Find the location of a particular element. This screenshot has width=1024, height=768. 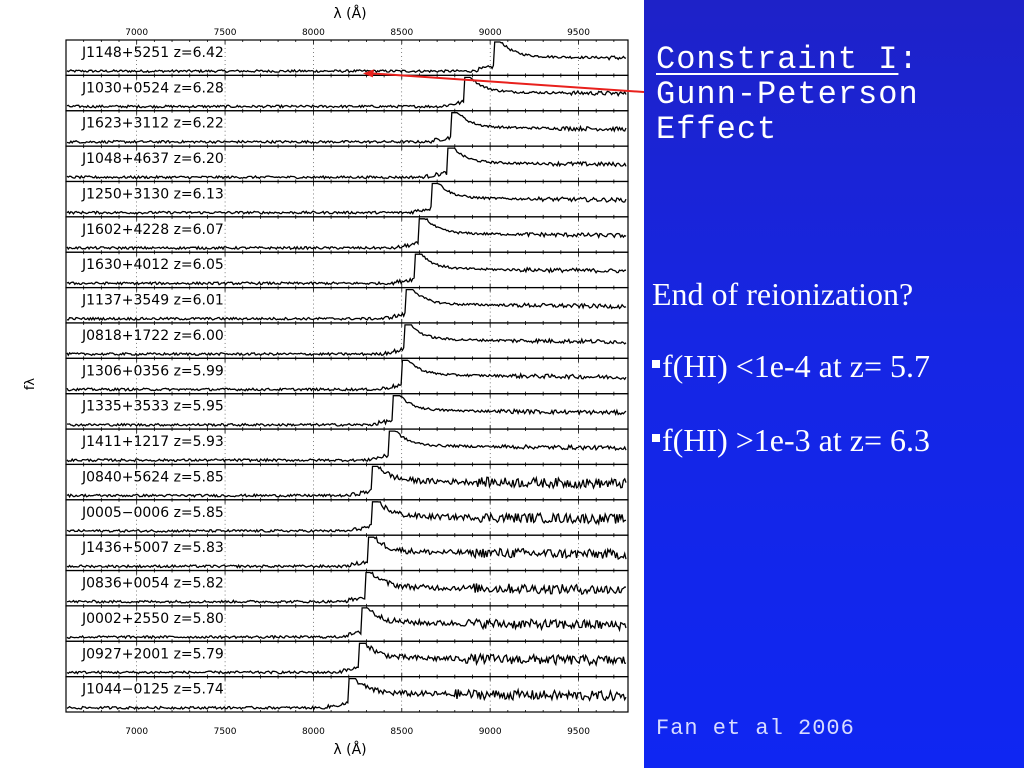

x-tick-label-top: 7500 is located at coordinates (225, 33).